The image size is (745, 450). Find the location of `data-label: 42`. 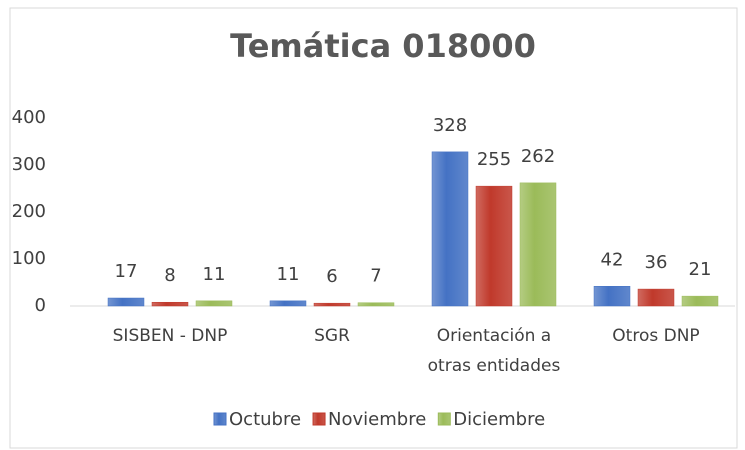

data-label: 42 is located at coordinates (612, 259).